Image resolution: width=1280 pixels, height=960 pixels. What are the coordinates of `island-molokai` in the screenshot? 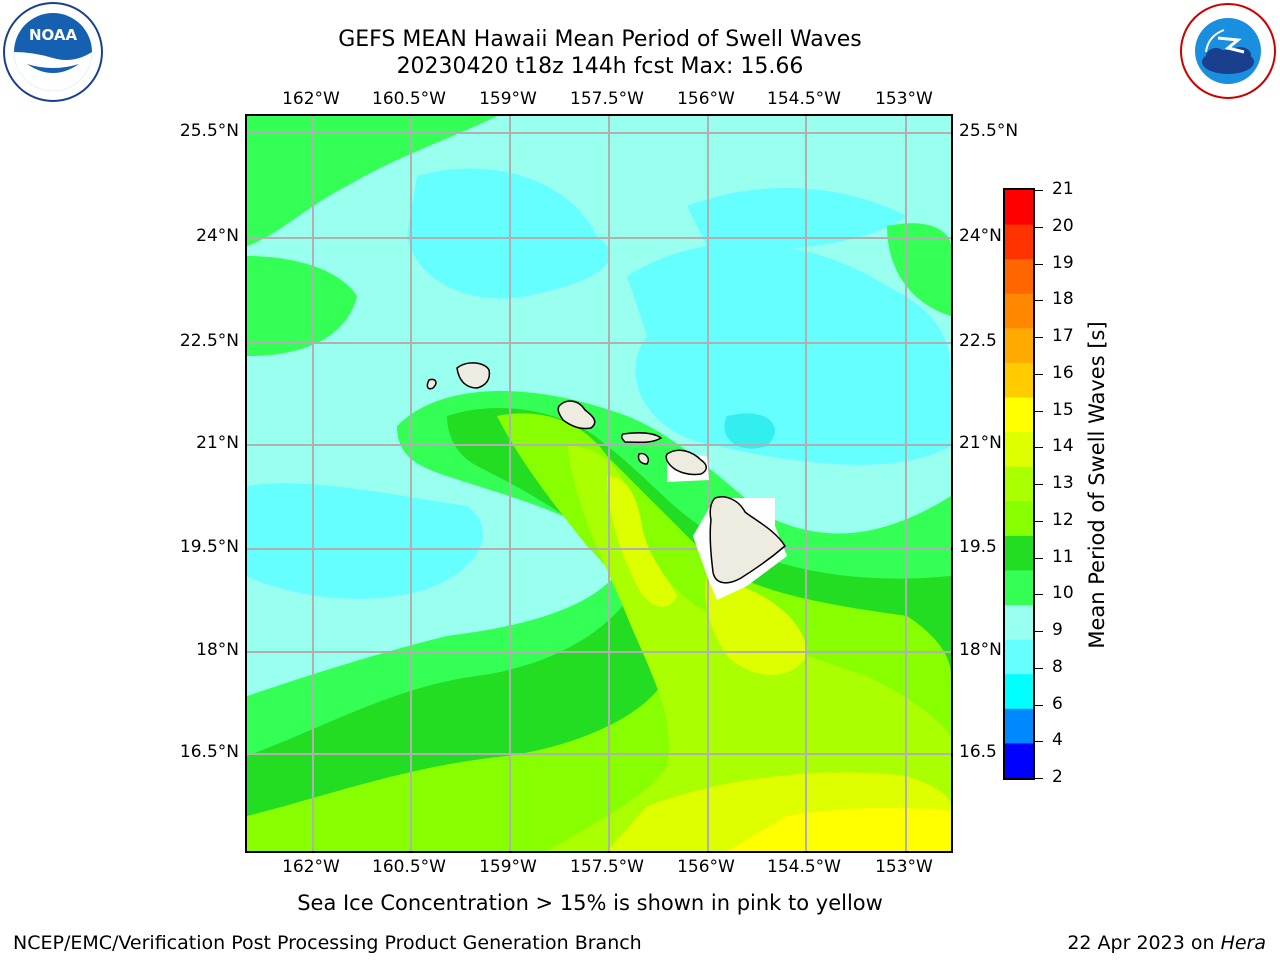 It's located at (641, 438).